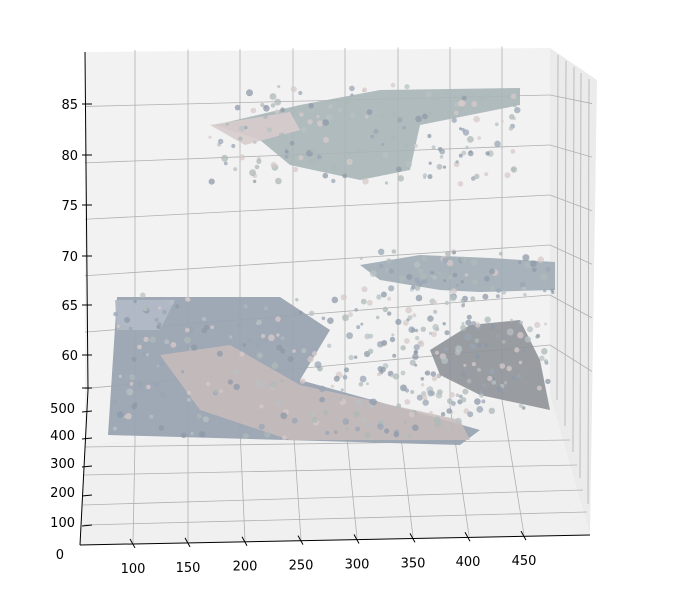 The image size is (675, 603). Describe the element at coordinates (317, 207) in the screenshot. I see `grid-line-z` at that location.